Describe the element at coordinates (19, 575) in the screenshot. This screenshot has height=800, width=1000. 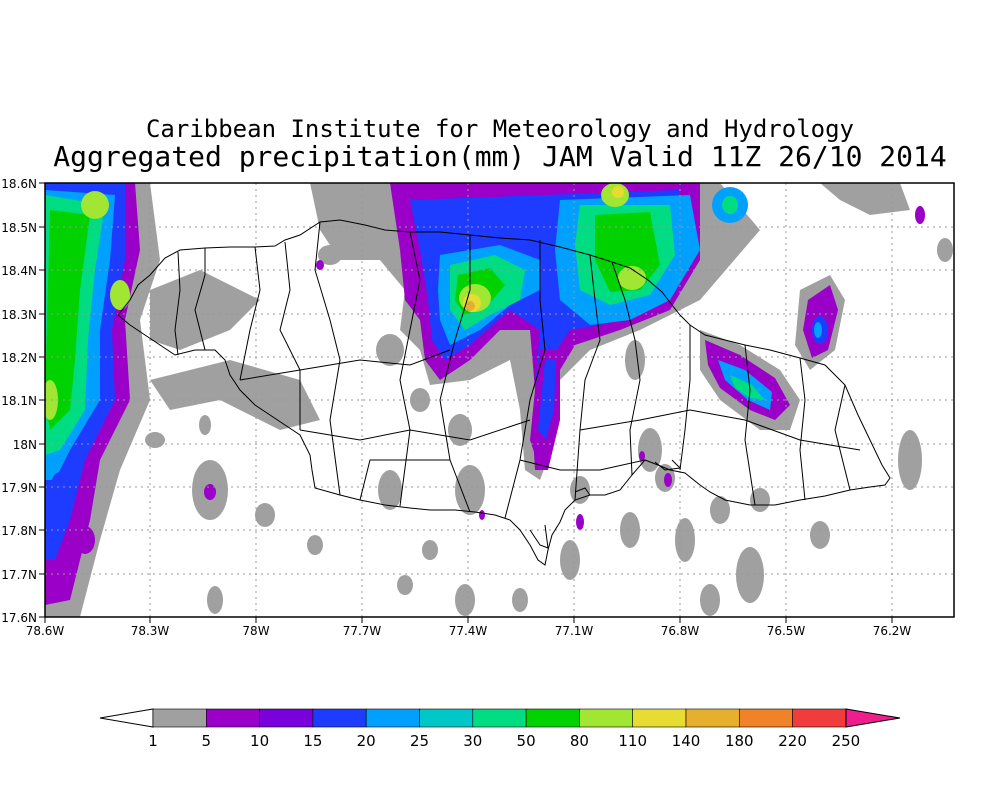
I see `lat-tick-label: 17.7N` at that location.